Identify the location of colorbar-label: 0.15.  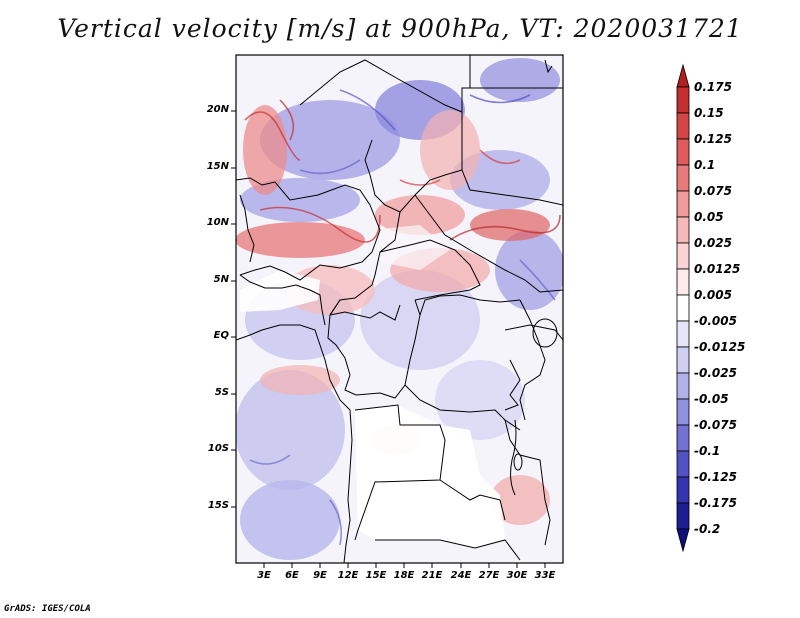
(709, 113).